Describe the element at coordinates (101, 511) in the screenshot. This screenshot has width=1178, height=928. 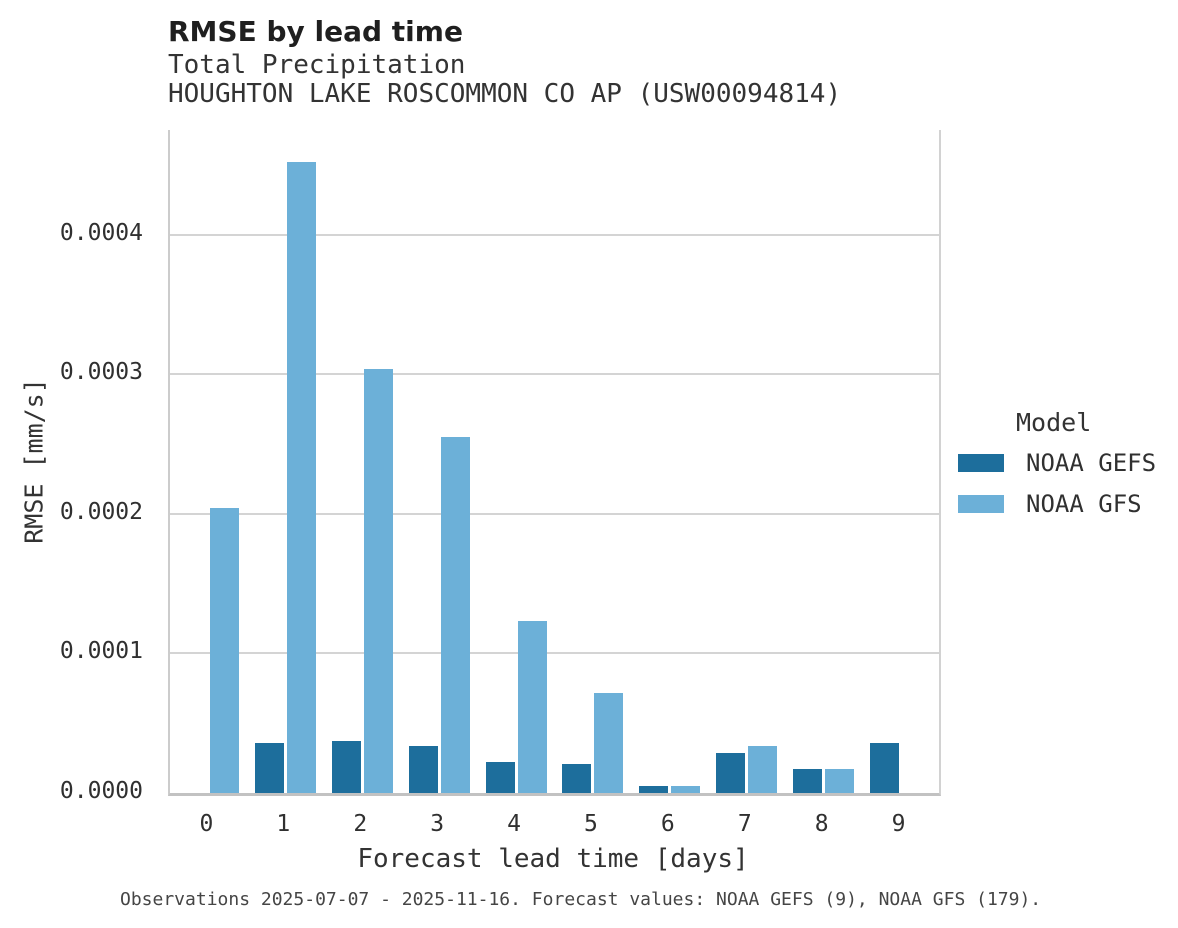
I see `y-tick-label: 0.0002` at that location.